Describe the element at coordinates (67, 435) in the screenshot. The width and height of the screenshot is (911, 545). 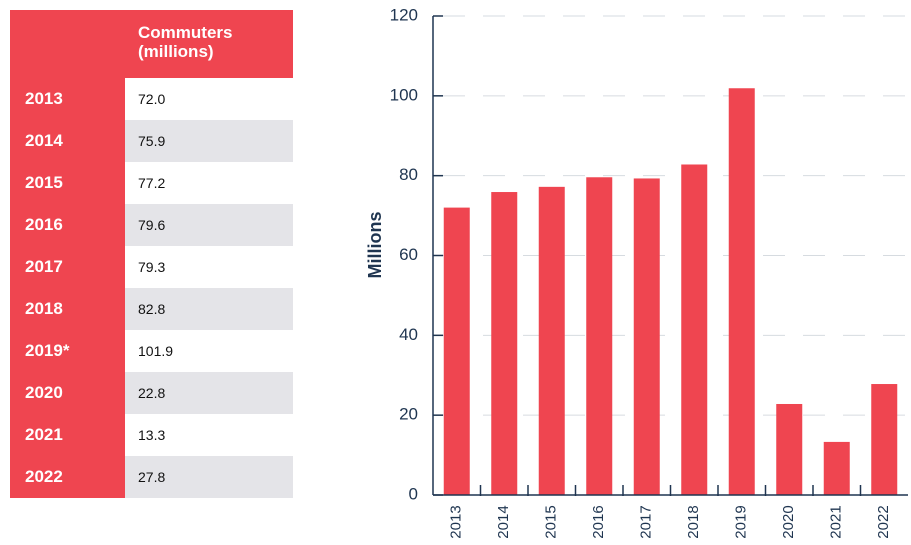
I see `year-cell: 2021` at that location.